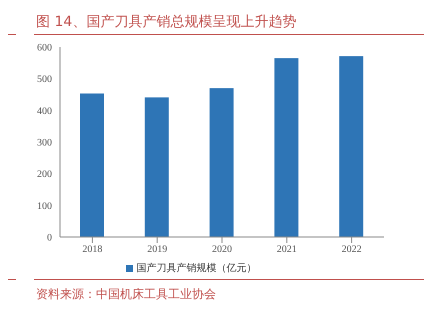 The width and height of the screenshot is (432, 320). What do you see at coordinates (126, 294) in the screenshot?
I see `text: 资料来源：中国机床工具工业协会` at bounding box center [126, 294].